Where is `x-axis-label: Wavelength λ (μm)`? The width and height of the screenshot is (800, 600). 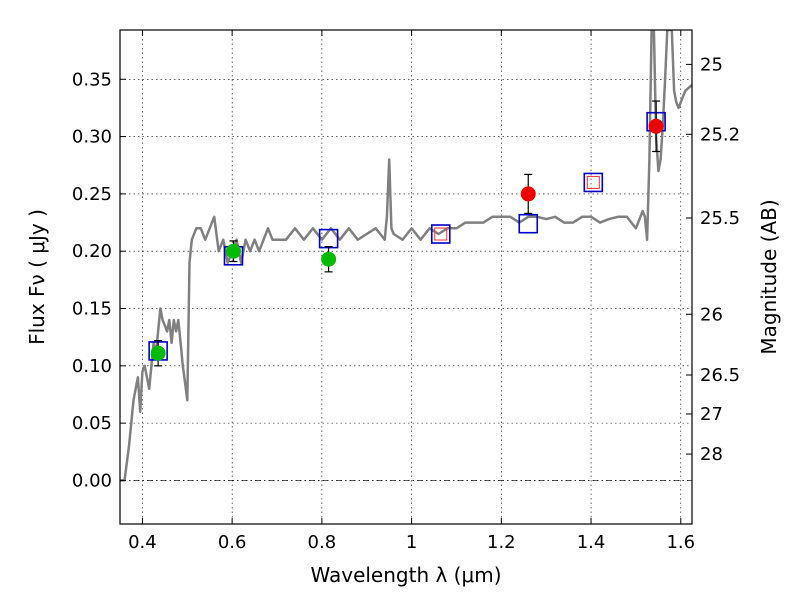 x-axis-label: Wavelength λ (μm) is located at coordinates (405, 575).